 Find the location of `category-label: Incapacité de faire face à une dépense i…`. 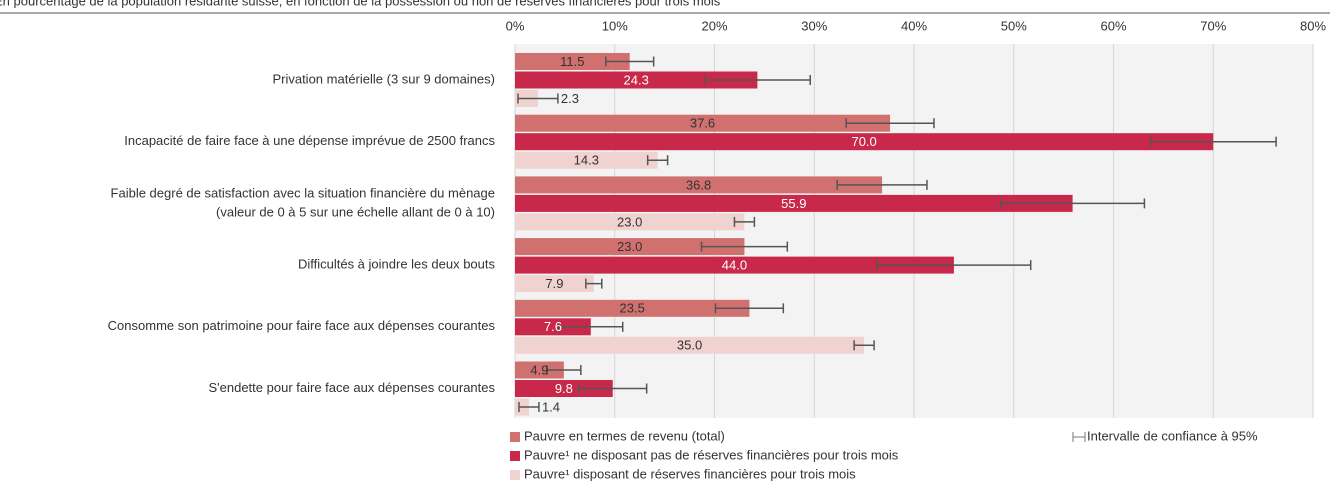

category-label: Incapacité de faire face à une dépense i… is located at coordinates (309, 140).